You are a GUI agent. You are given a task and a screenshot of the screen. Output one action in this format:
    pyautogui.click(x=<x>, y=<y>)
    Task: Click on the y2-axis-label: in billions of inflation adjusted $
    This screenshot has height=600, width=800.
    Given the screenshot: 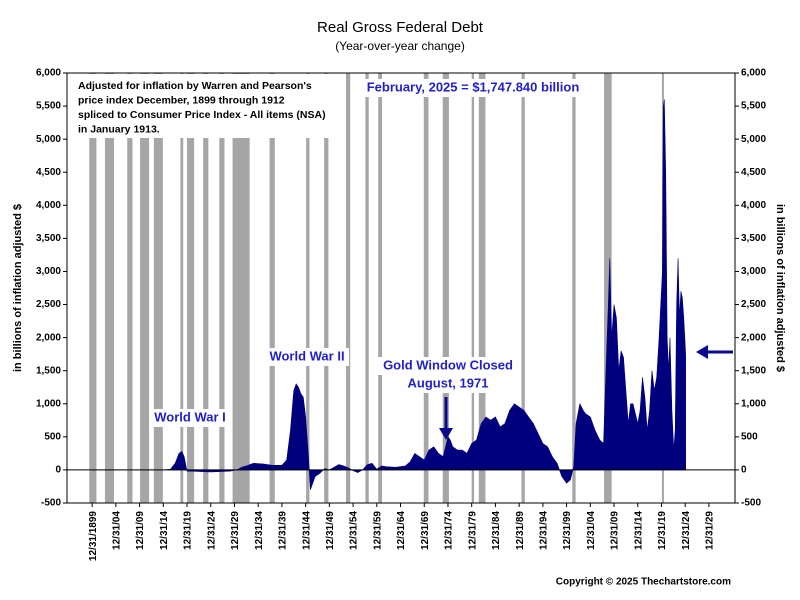 What is the action you would take?
    pyautogui.click(x=780, y=288)
    